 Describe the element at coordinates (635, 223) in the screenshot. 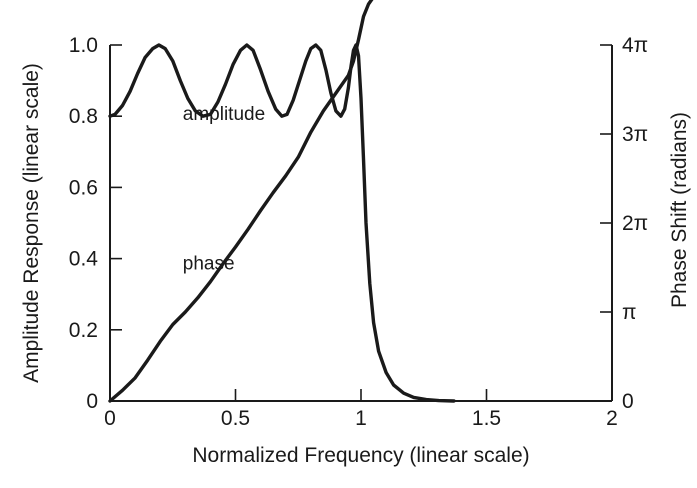

I see `y-right-tick-label-2: 2π` at that location.